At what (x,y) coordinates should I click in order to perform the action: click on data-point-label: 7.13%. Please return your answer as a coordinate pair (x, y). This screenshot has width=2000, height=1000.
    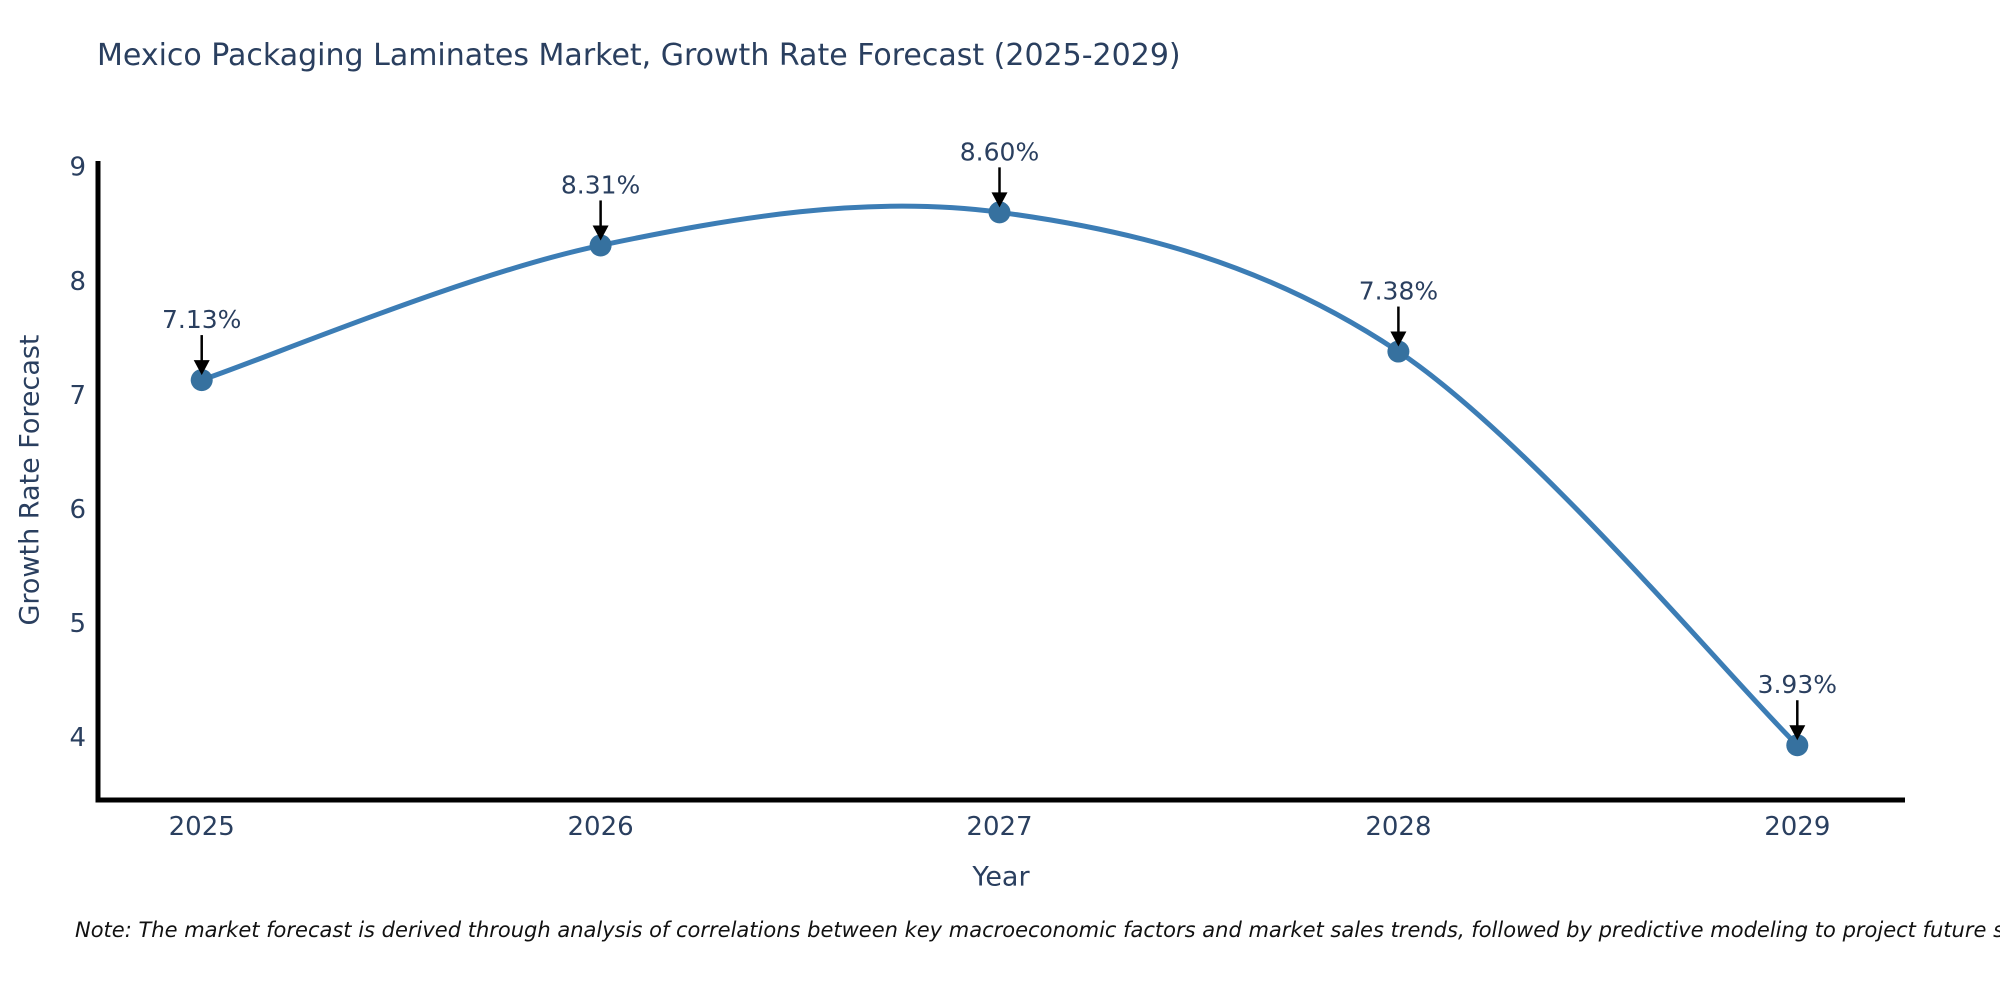
    Looking at the image, I should click on (201, 319).